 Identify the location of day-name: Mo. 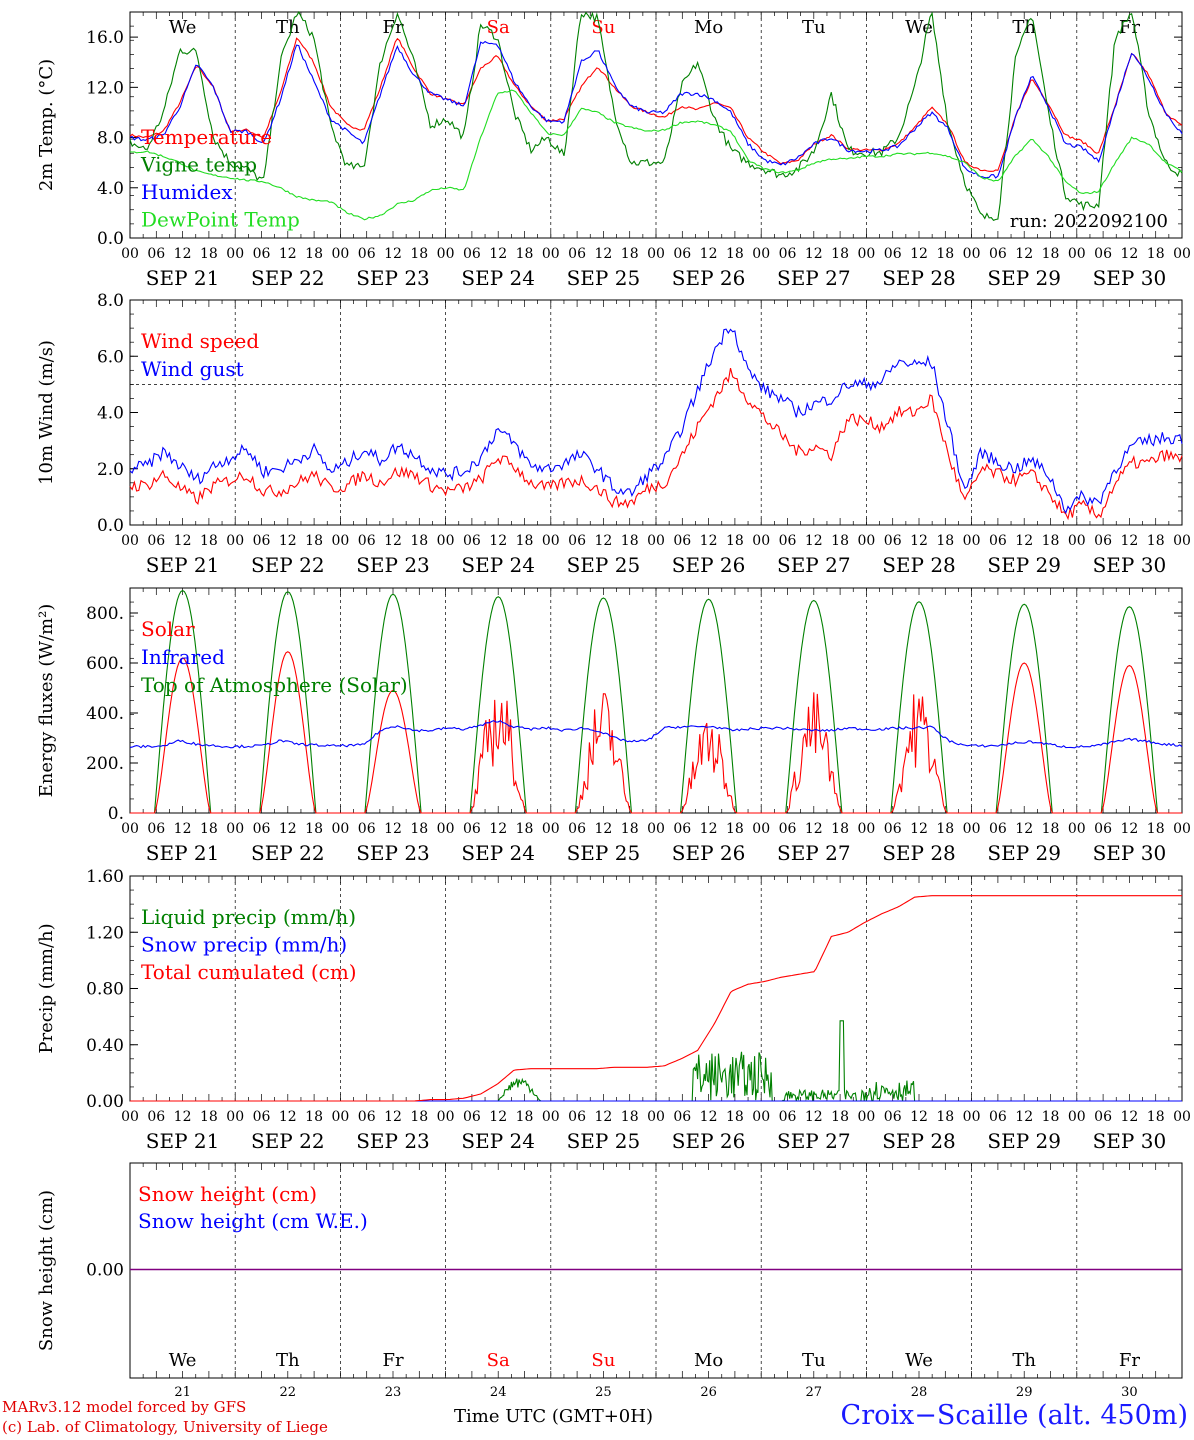
(708, 1360).